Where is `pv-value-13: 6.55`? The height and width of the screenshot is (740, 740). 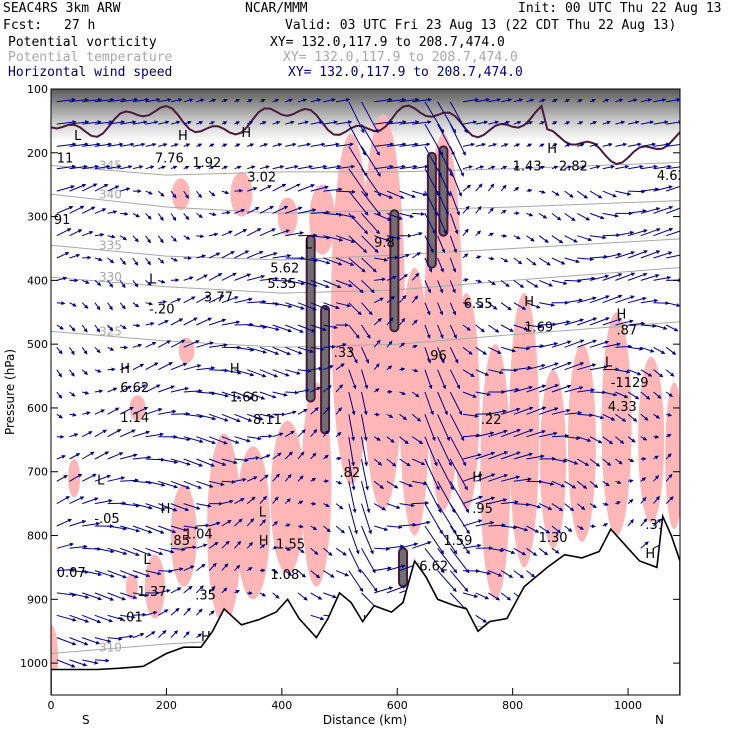 pv-value-13: 6.55 is located at coordinates (478, 304).